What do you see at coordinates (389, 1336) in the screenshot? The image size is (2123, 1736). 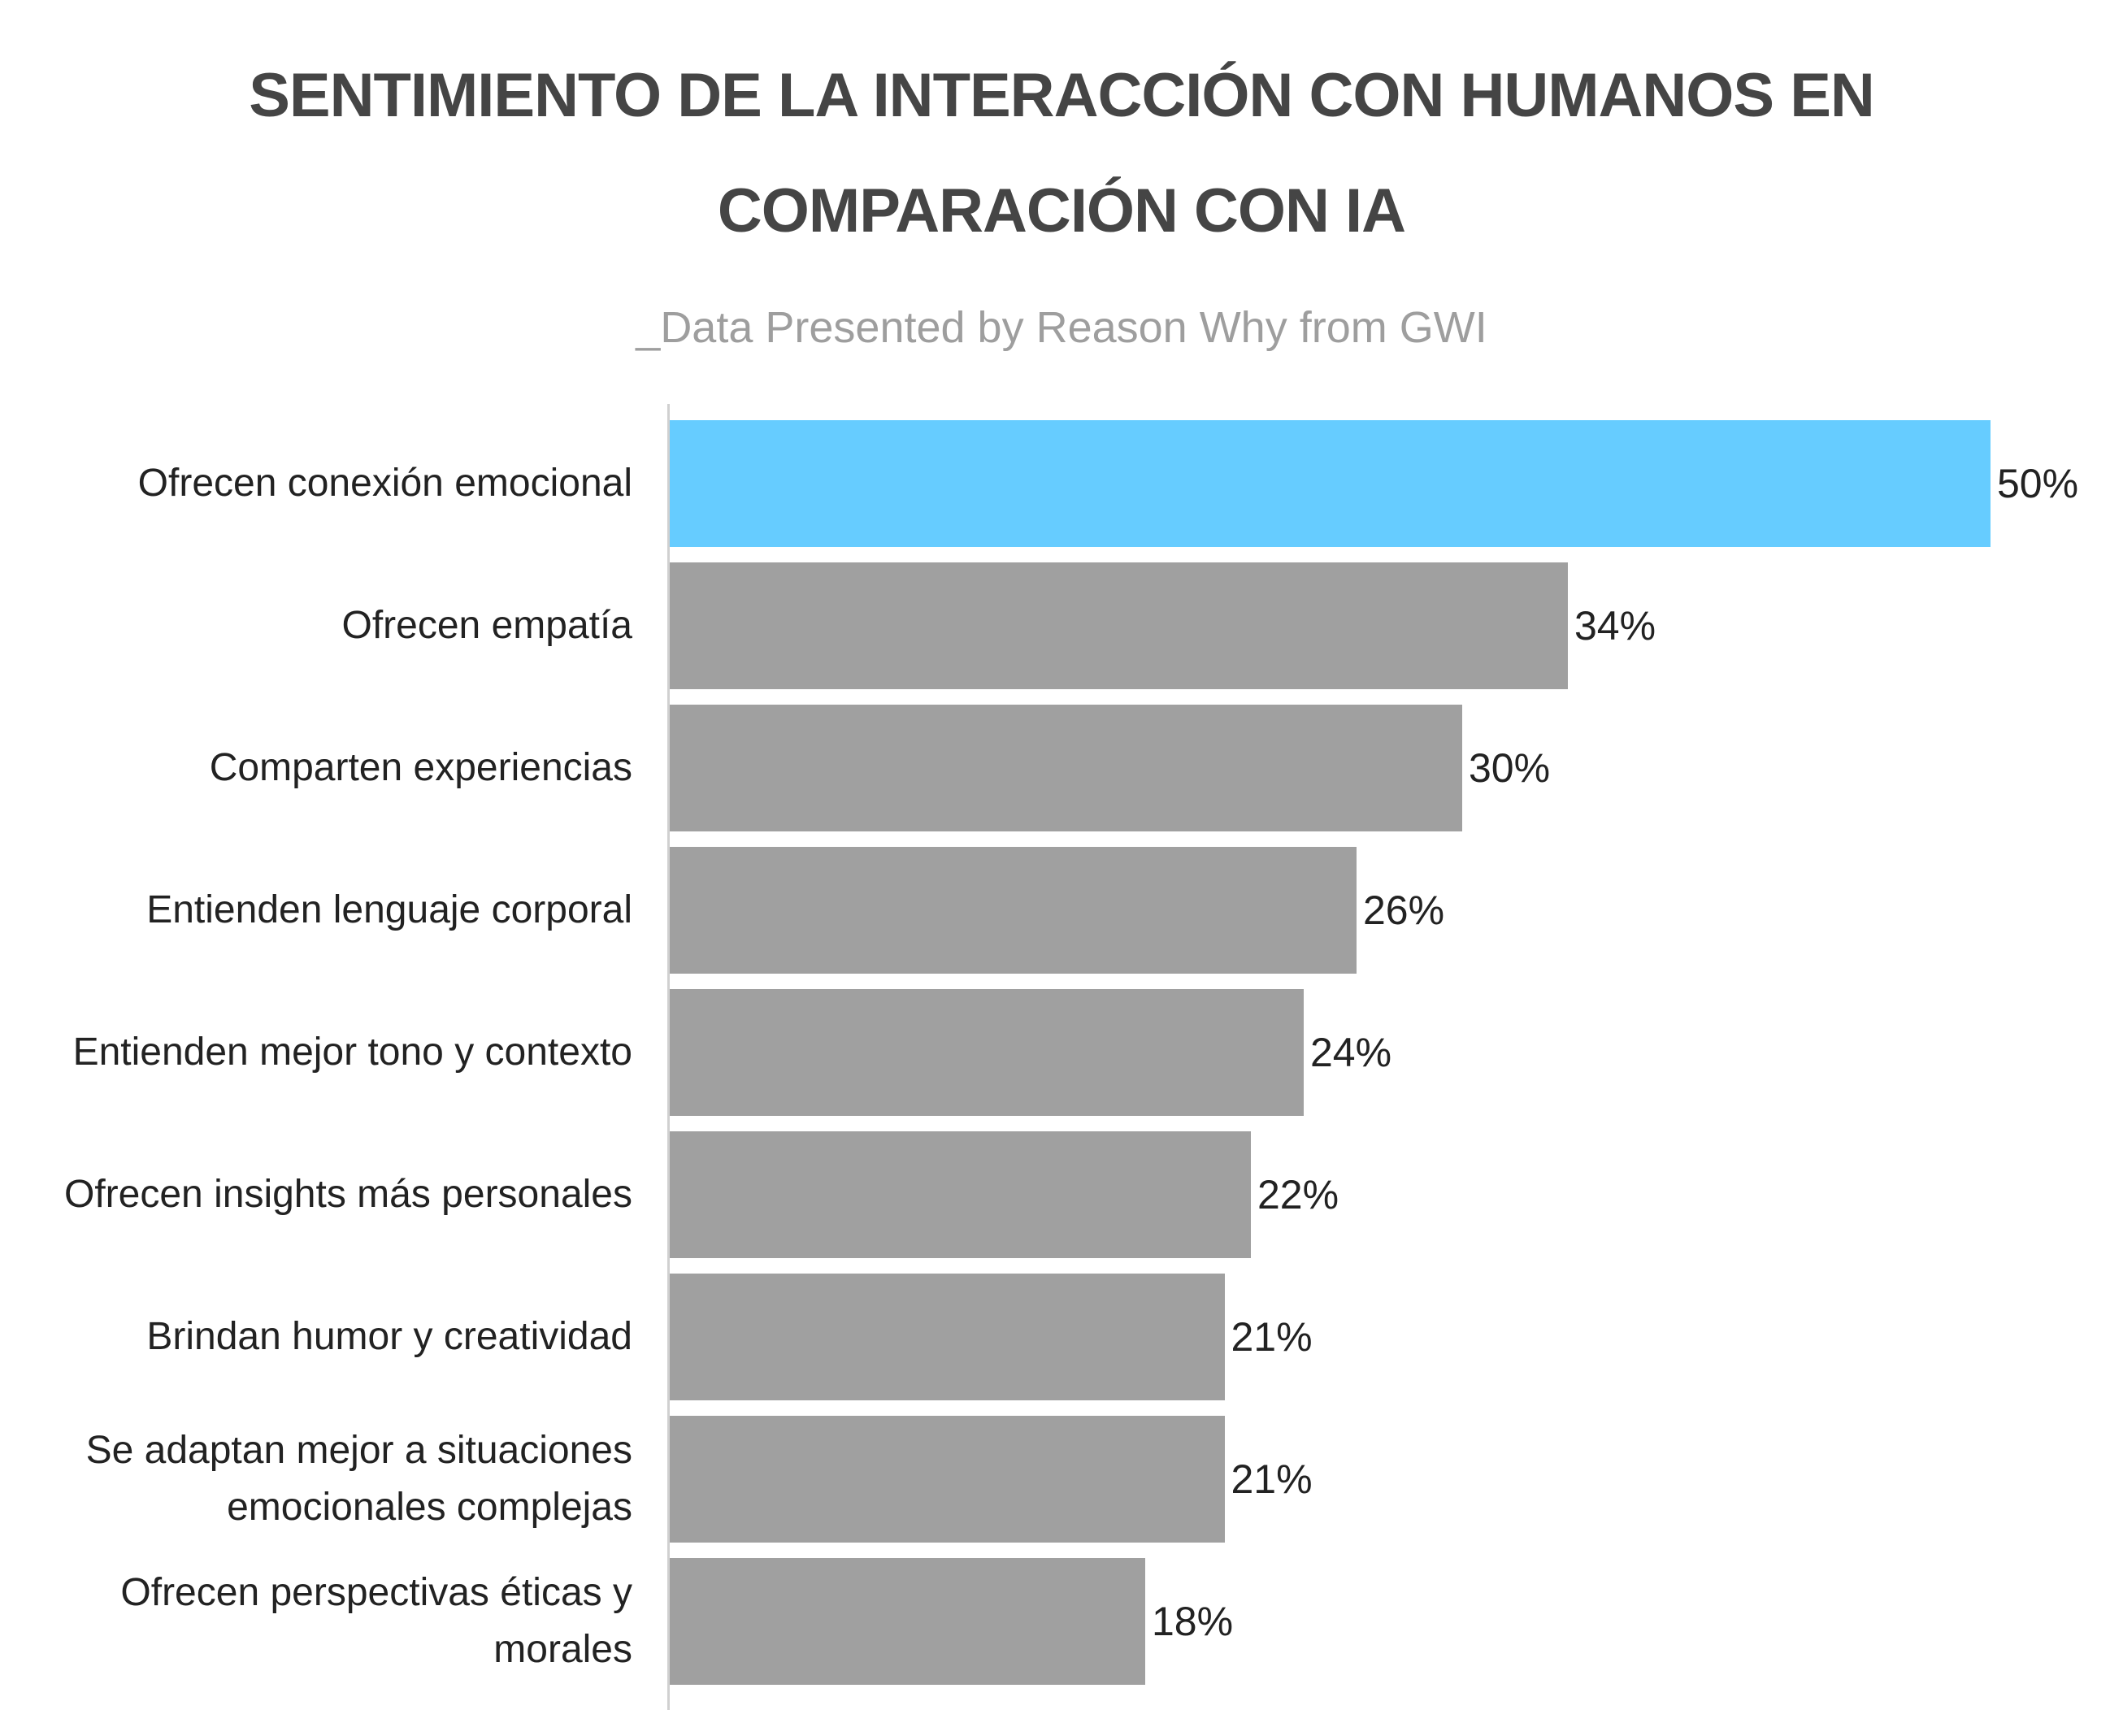 I see `category-label-line: Brindan humor y creatividad` at bounding box center [389, 1336].